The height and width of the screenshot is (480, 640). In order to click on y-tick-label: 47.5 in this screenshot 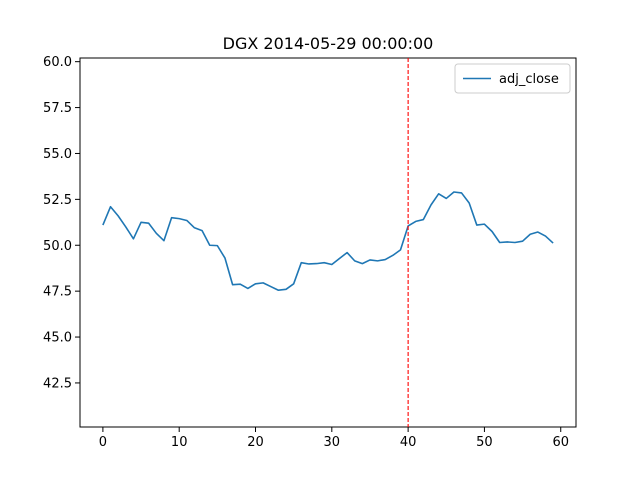, I will do `click(57, 292)`.